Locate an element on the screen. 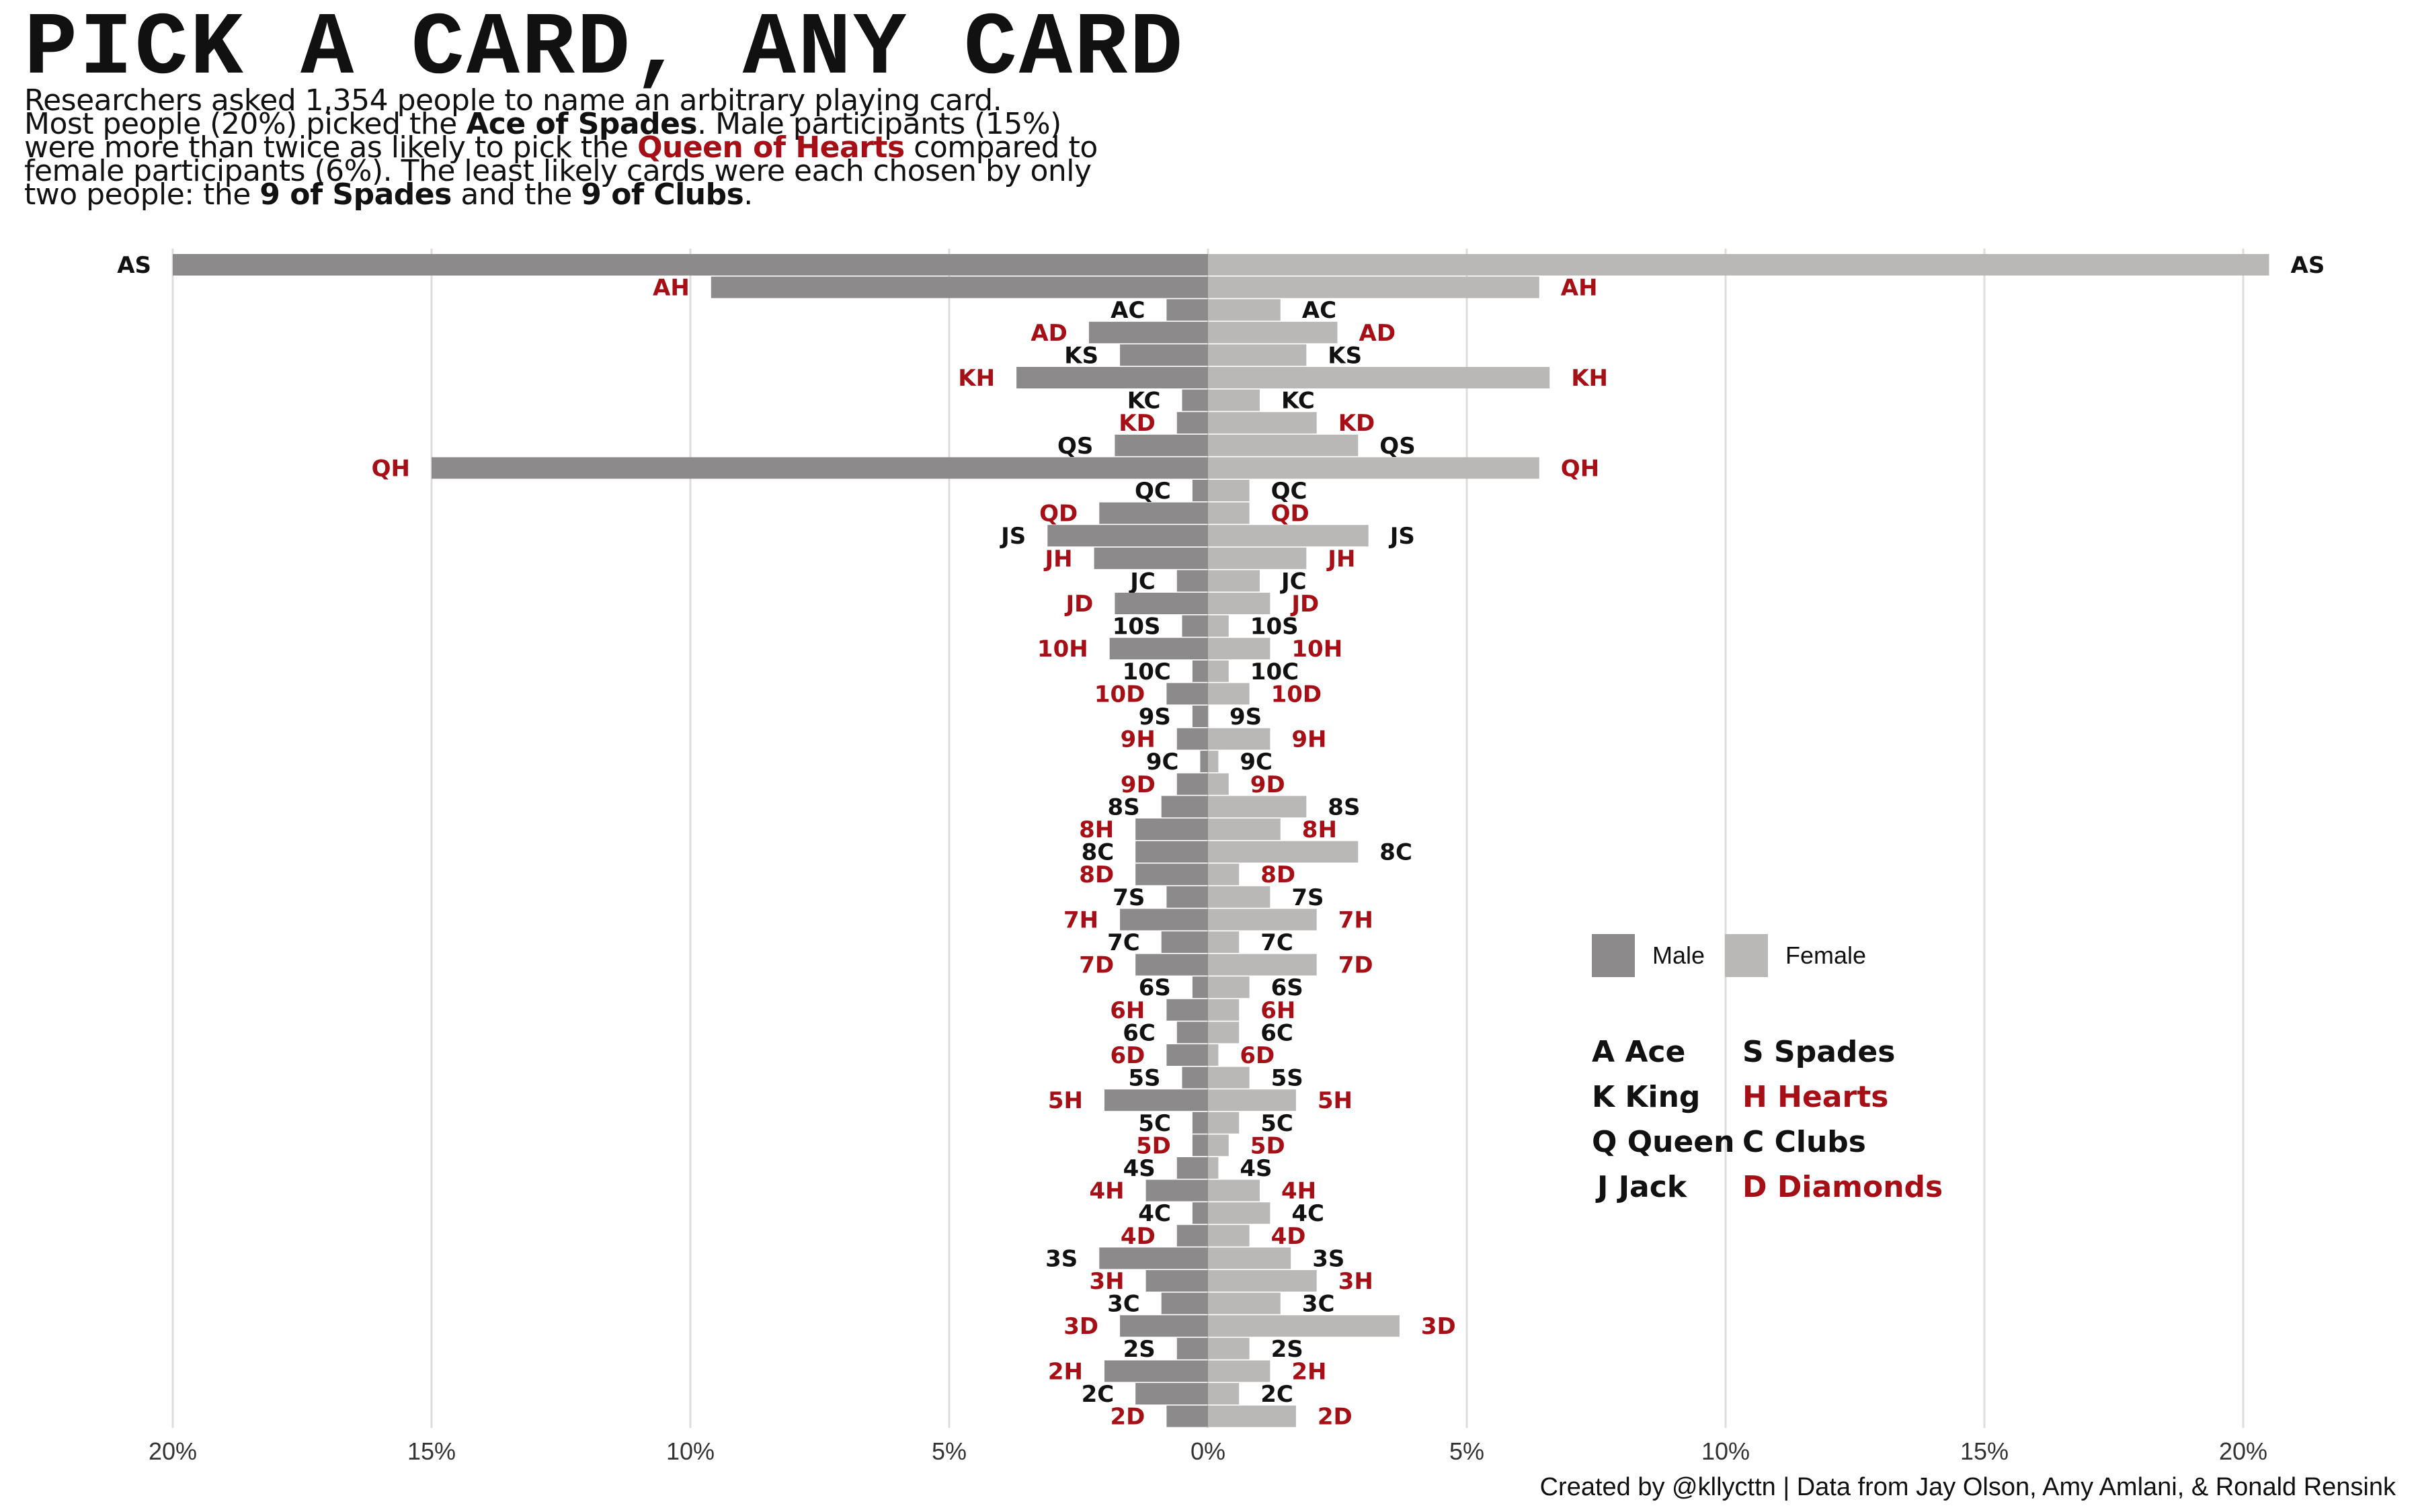 The height and width of the screenshot is (1512, 2420). bar-label-female: 3H is located at coordinates (1355, 1282).